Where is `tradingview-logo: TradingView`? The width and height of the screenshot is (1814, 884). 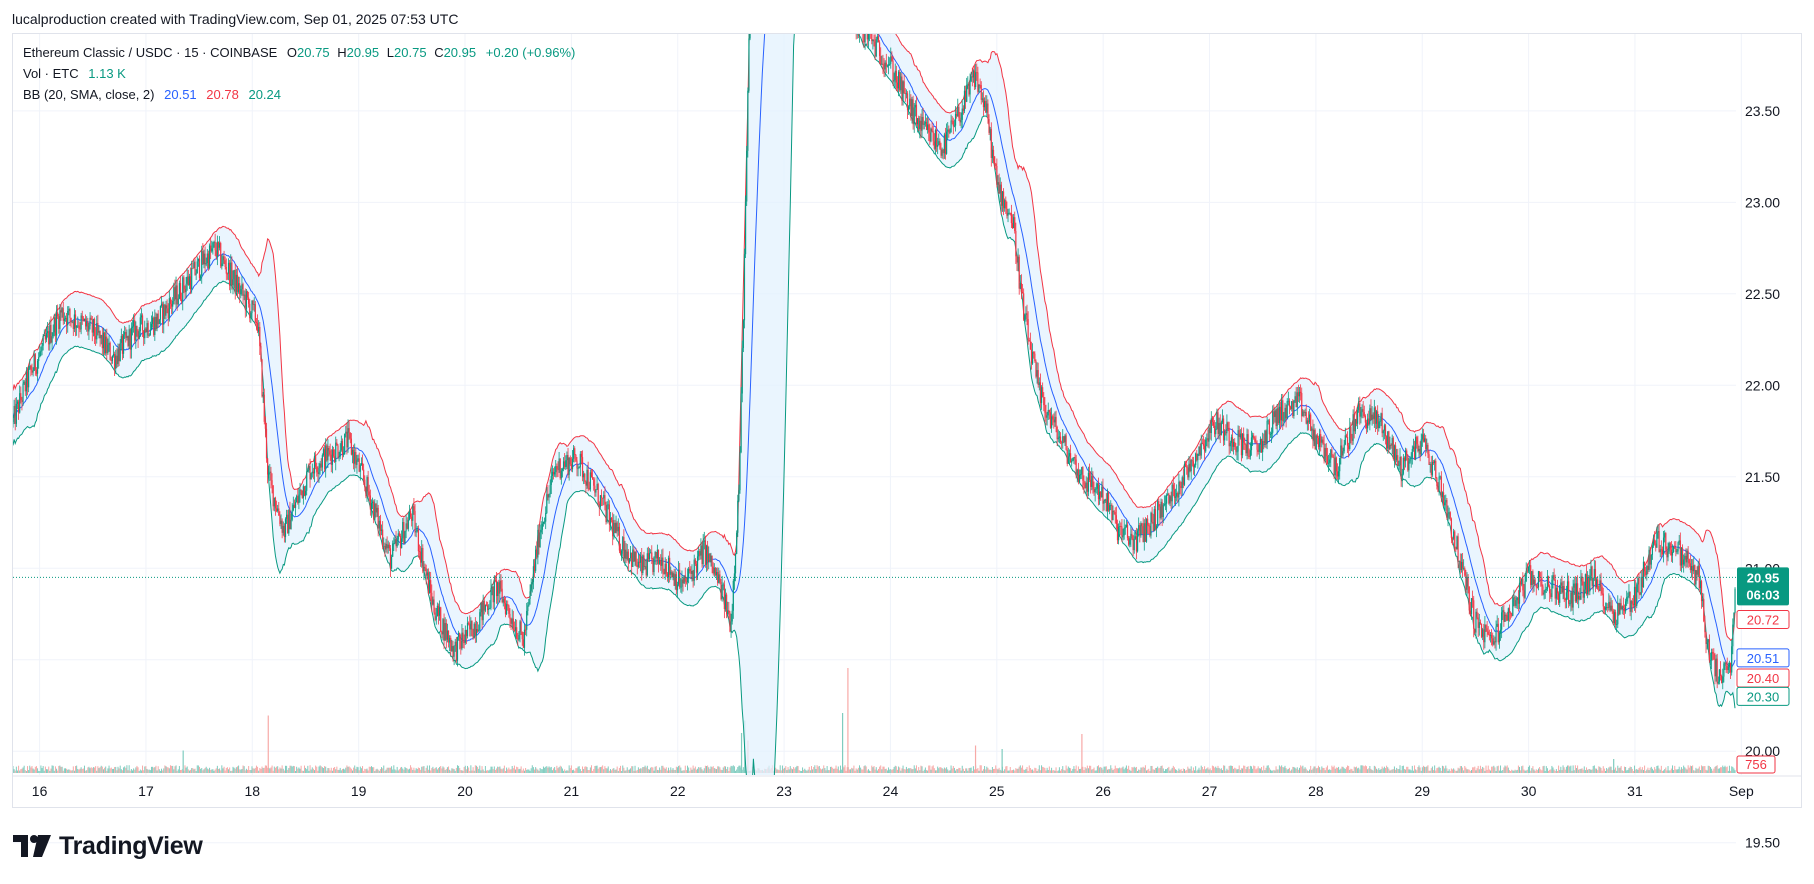 tradingview-logo: TradingView is located at coordinates (108, 846).